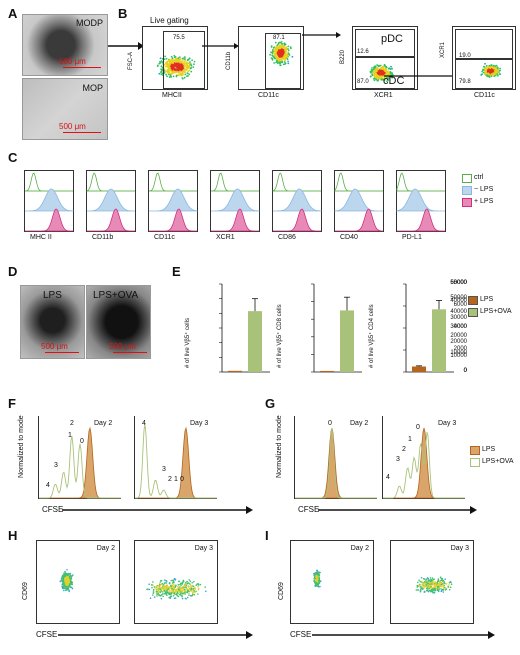  What do you see at coordinates (418, 427) in the screenshot?
I see `peak-label: 0` at bounding box center [418, 427].